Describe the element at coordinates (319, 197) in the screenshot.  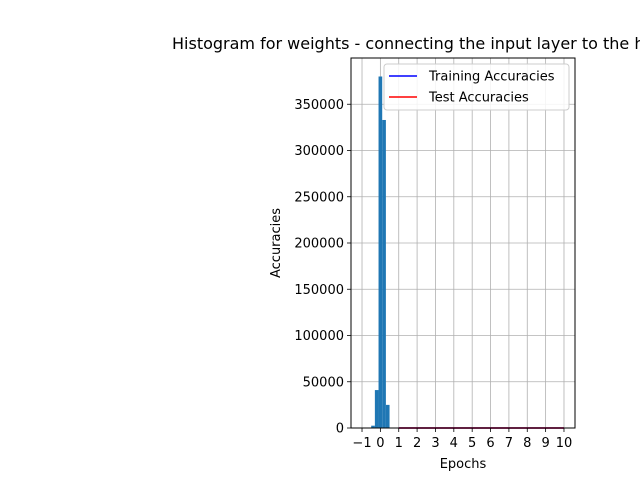
I see `y-tick-label: 250000` at that location.